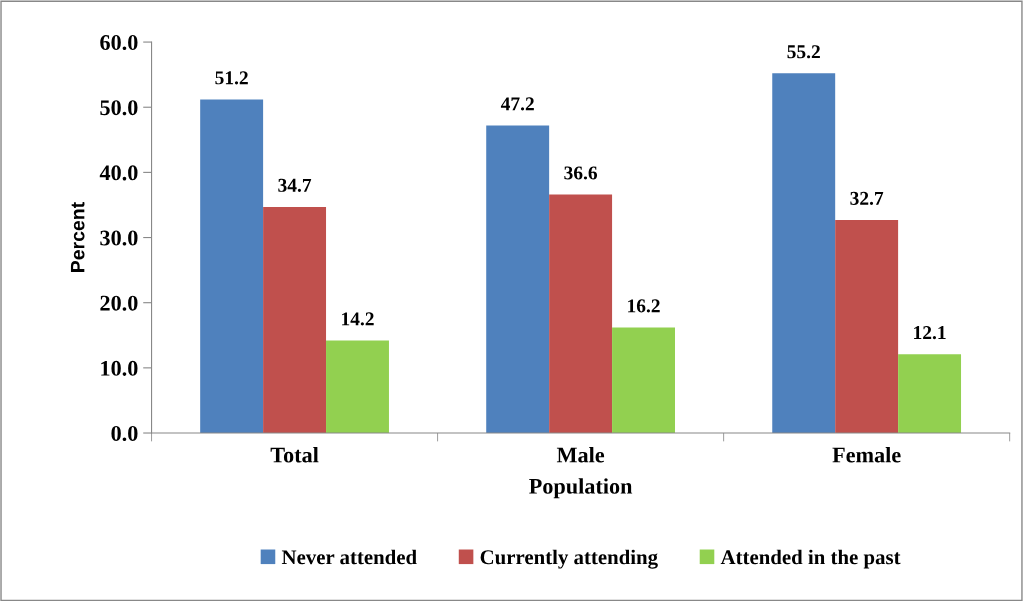  I want to click on x-axis-title: Population, so click(581, 488).